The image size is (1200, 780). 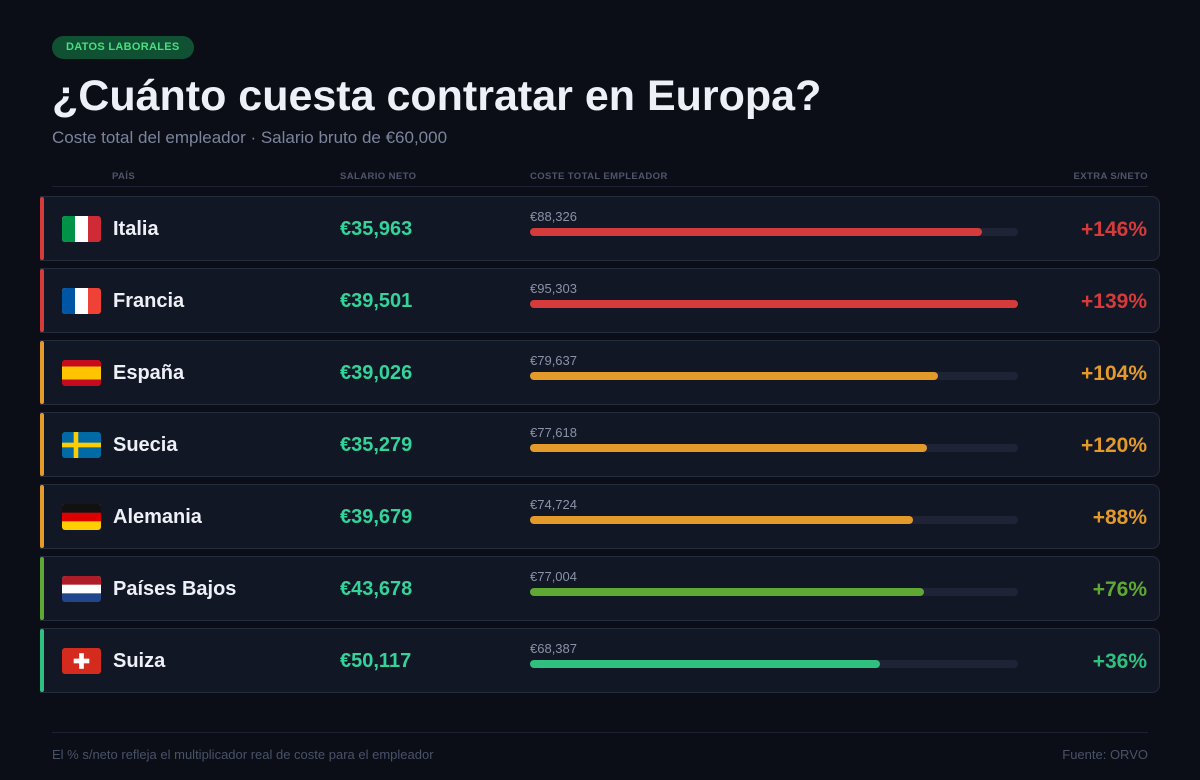 What do you see at coordinates (81, 445) in the screenshot?
I see `sweden-flag-icon` at bounding box center [81, 445].